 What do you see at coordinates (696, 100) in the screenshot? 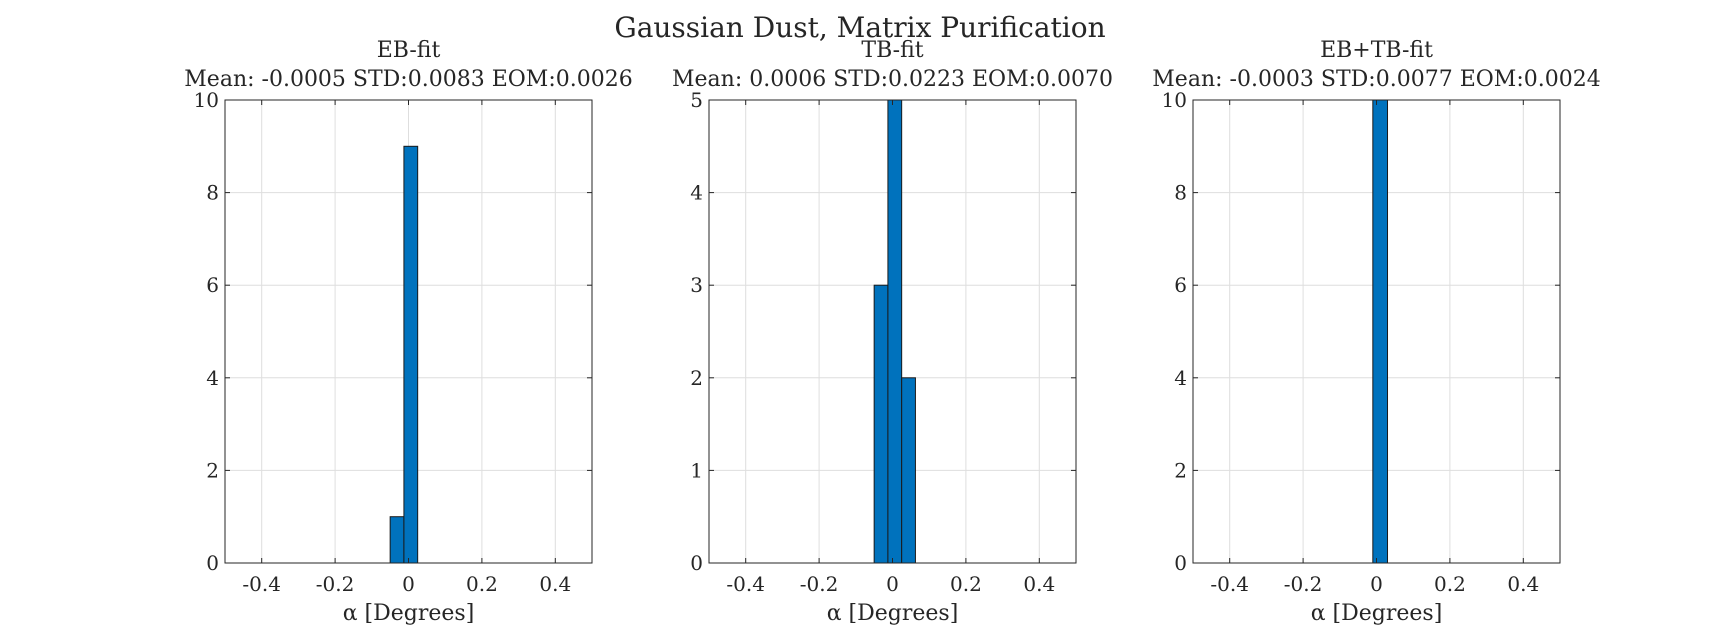
I see `y-tick-label: 5` at bounding box center [696, 100].